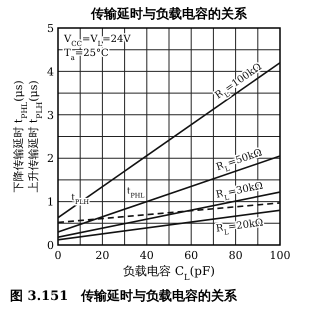 The width and height of the screenshot is (331, 330). What do you see at coordinates (102, 255) in the screenshot?
I see `x-tick-label: 20` at bounding box center [102, 255].